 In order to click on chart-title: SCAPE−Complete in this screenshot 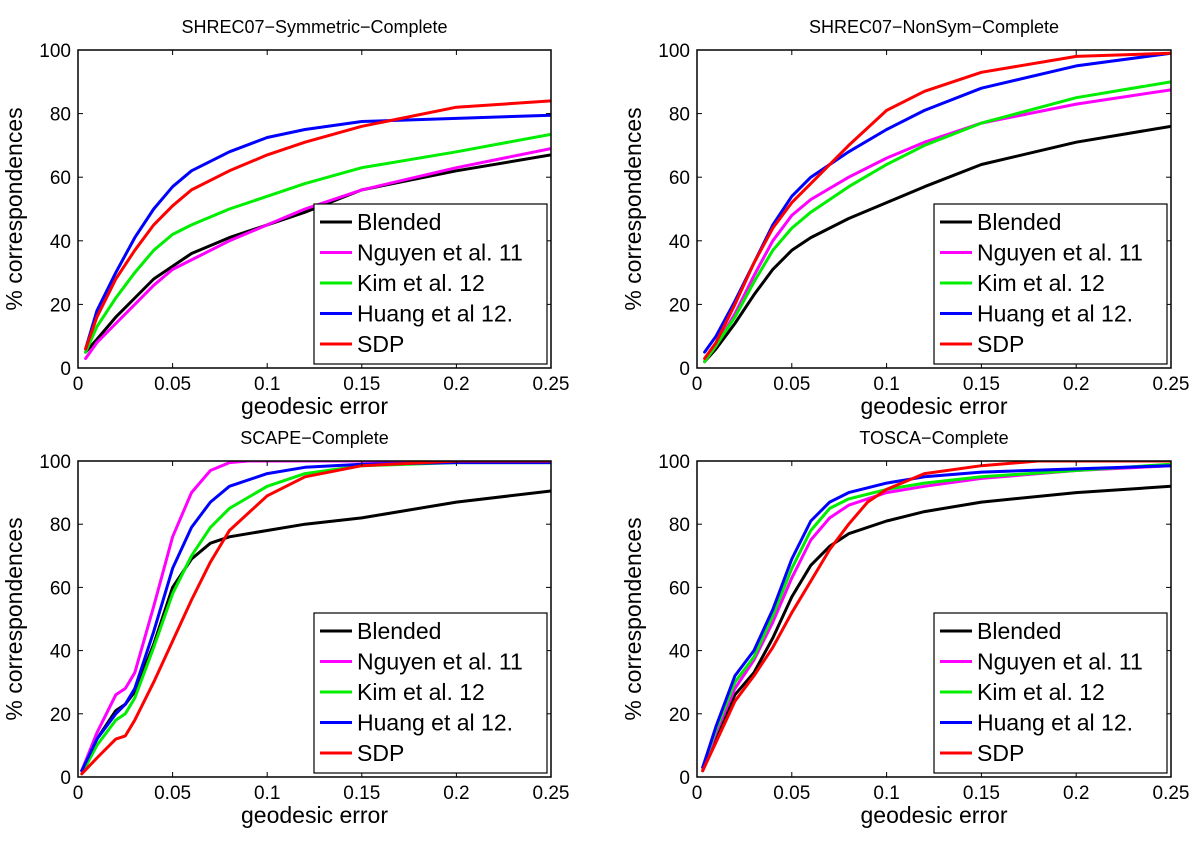, I will do `click(314, 438)`.